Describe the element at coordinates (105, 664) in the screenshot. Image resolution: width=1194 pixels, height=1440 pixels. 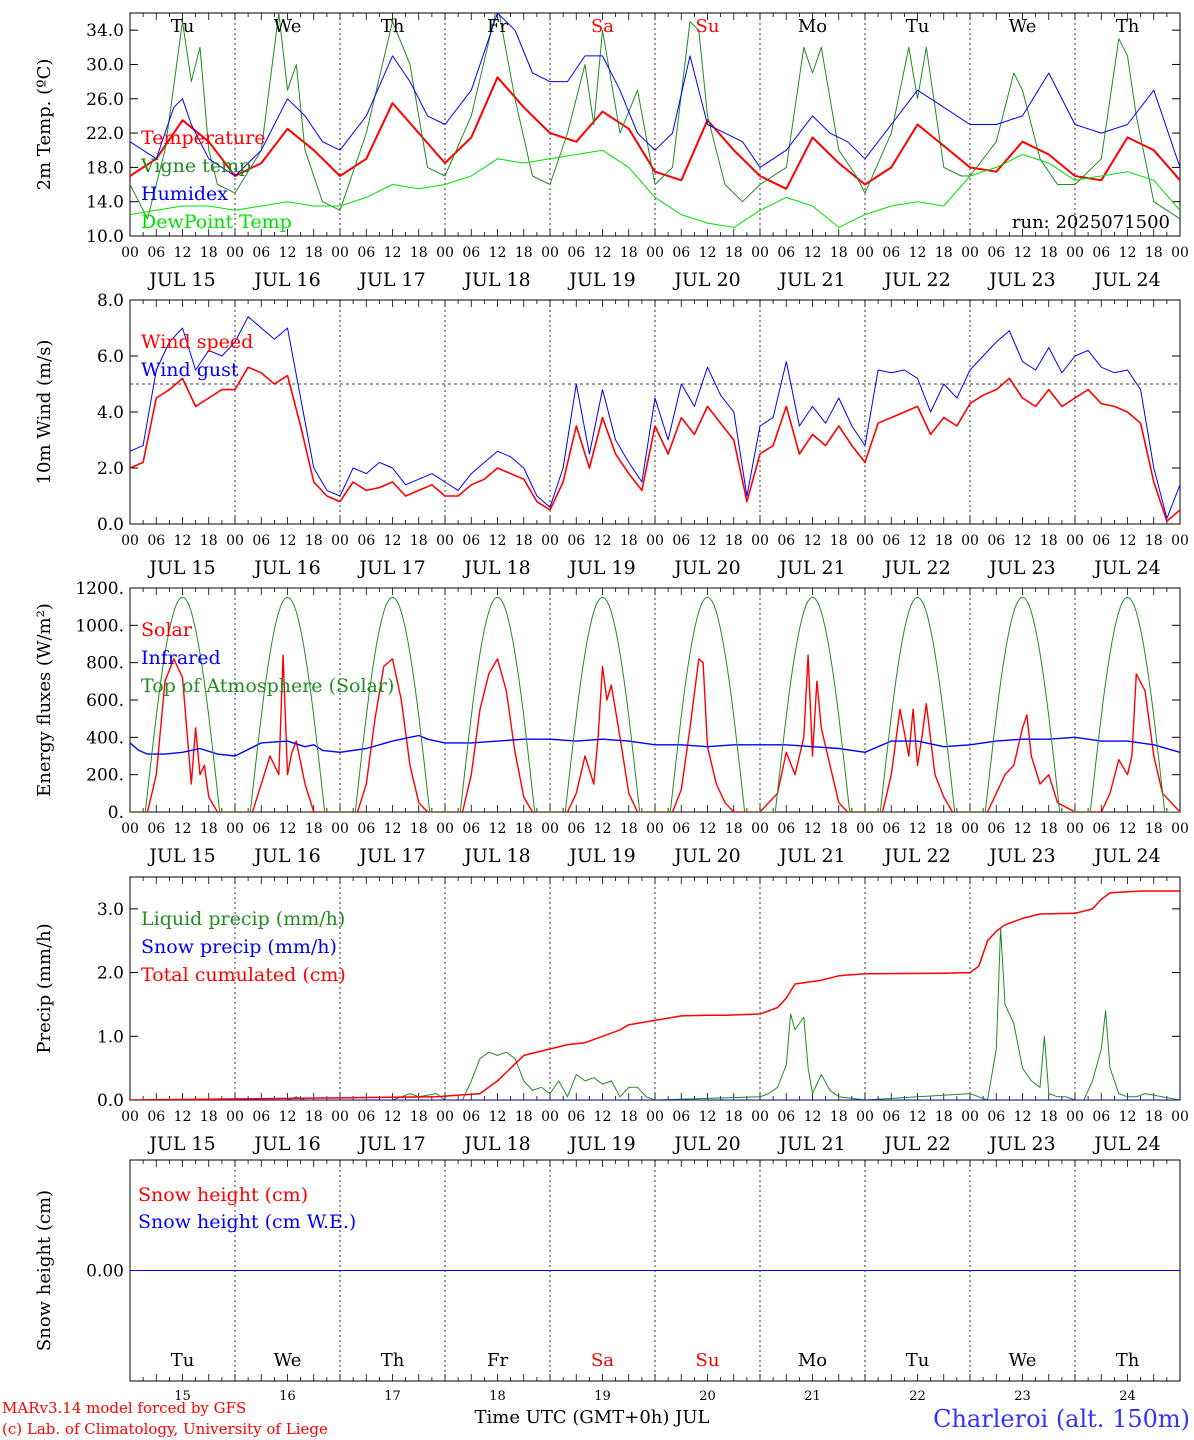
I see `y-tick-label: 800.` at that location.